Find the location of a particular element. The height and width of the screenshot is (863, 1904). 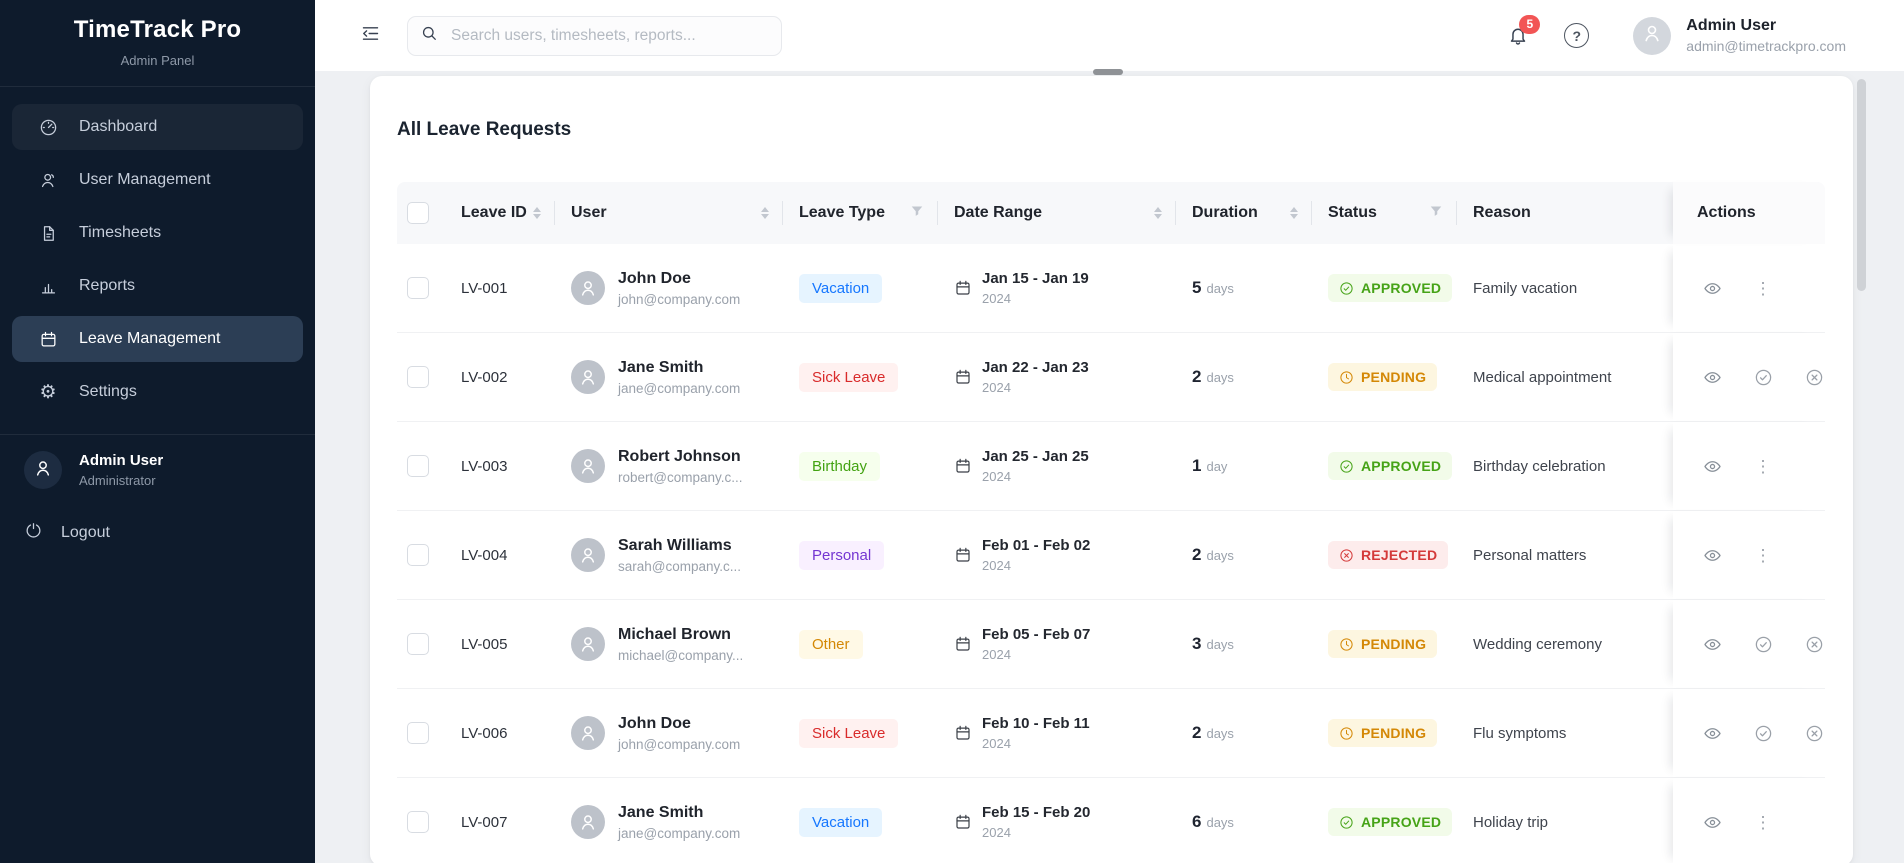

notifications-button: 5 is located at coordinates (1524, 31).